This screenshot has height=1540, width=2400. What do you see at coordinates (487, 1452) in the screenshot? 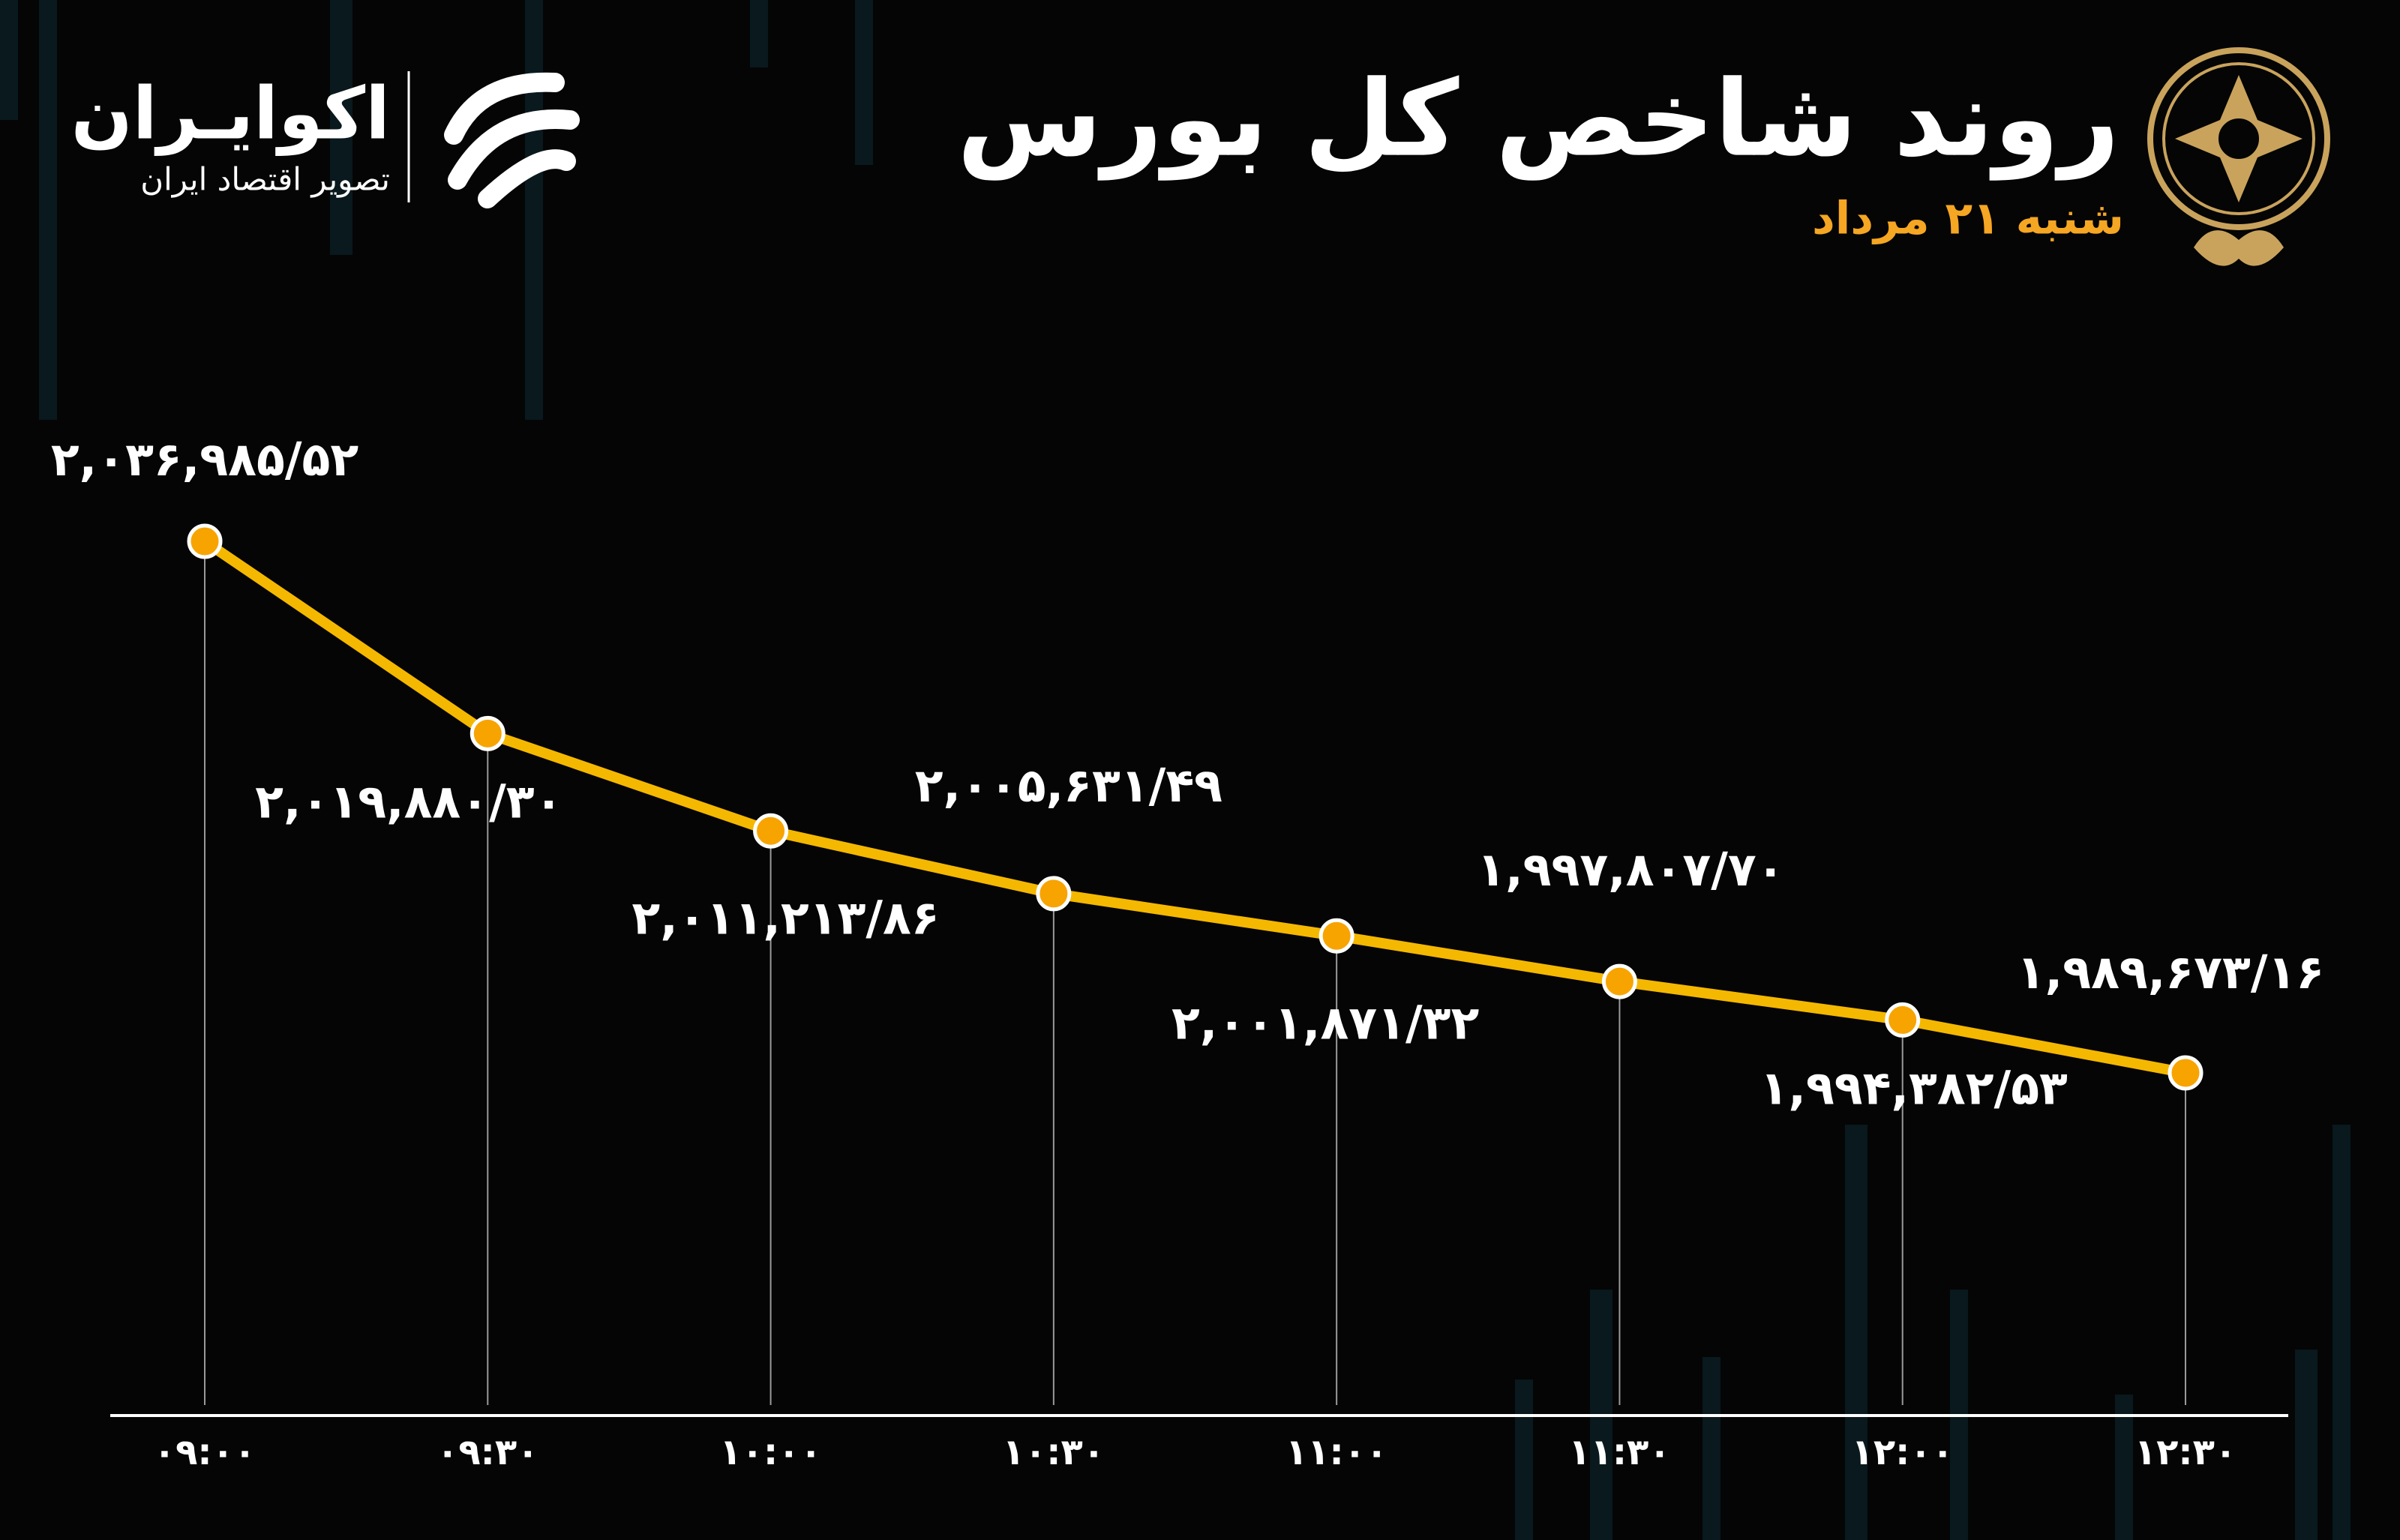
I see `x-tick-label: ۰۹:۳۰` at bounding box center [487, 1452].